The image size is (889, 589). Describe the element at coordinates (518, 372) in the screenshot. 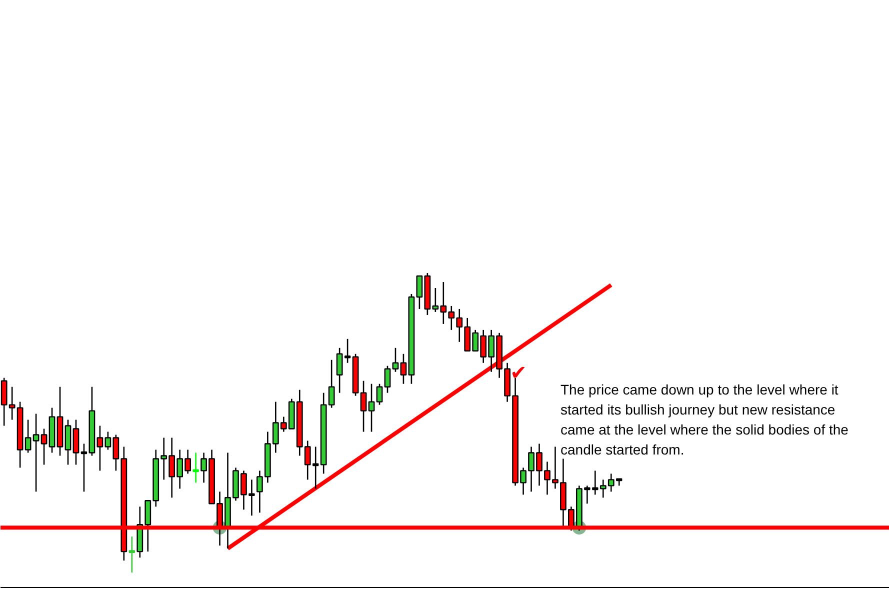

I see `annotation: ✔` at that location.